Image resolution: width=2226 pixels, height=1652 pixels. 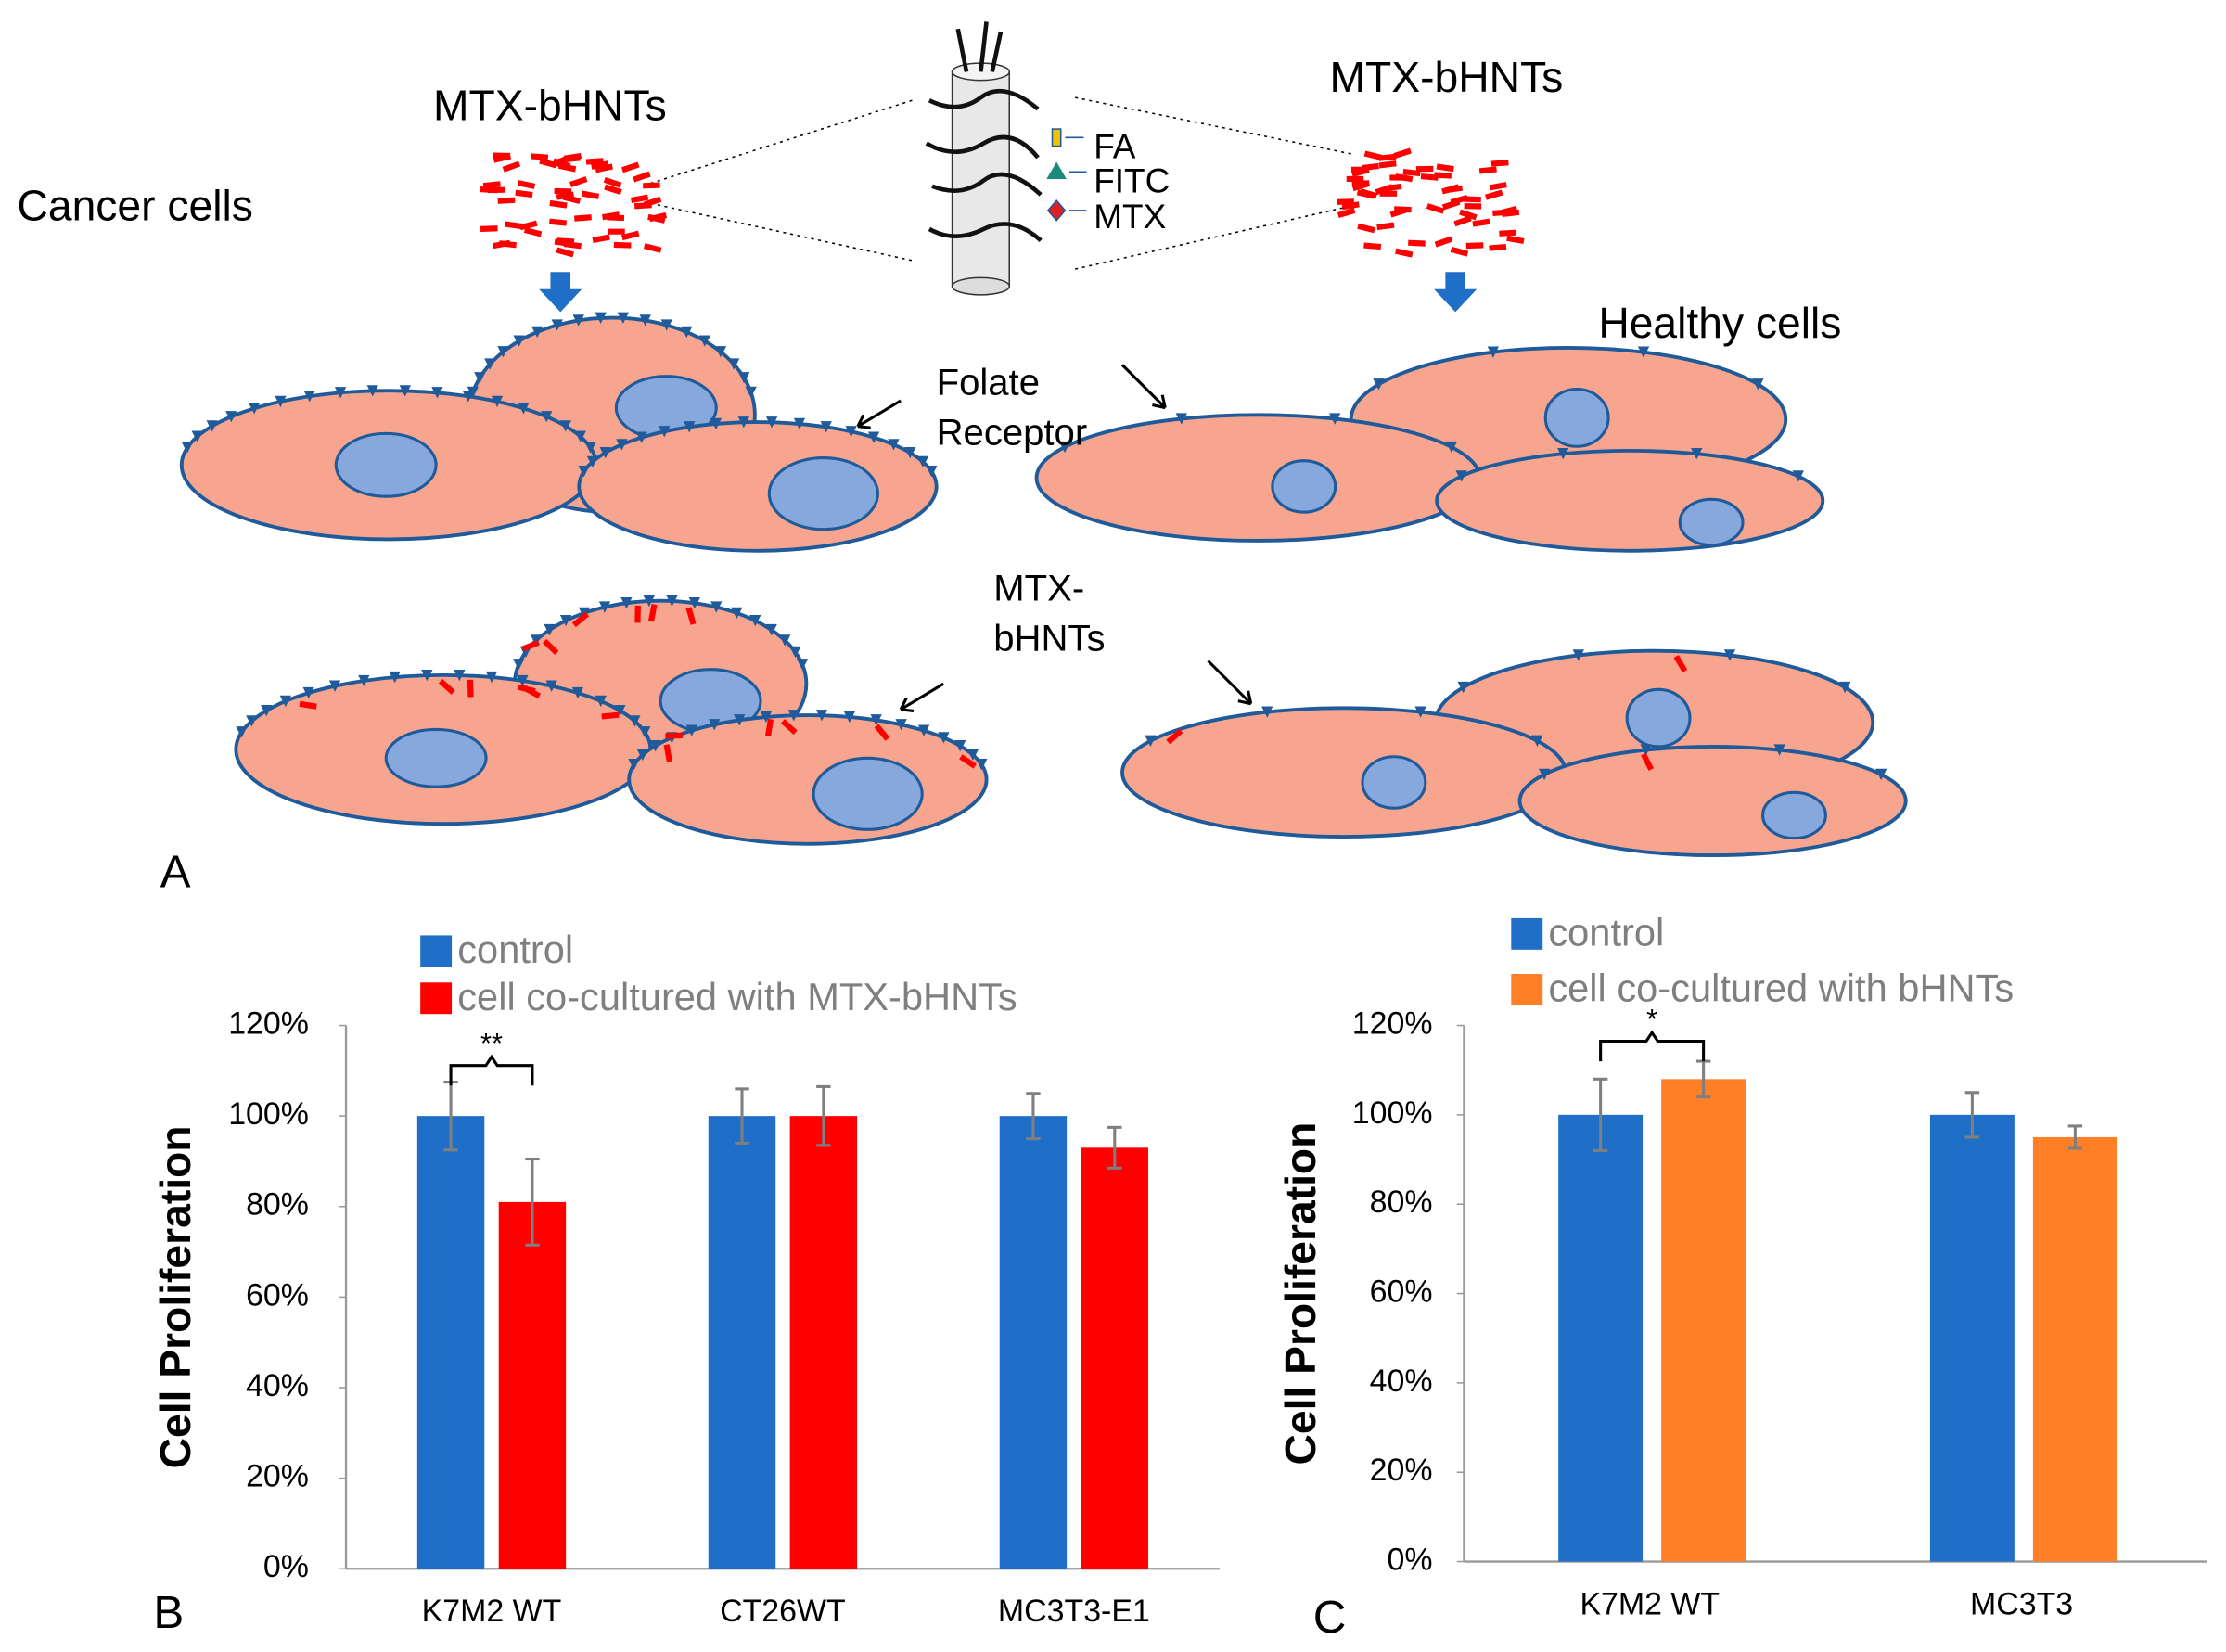 I want to click on significance-label: **, so click(x=491, y=1043).